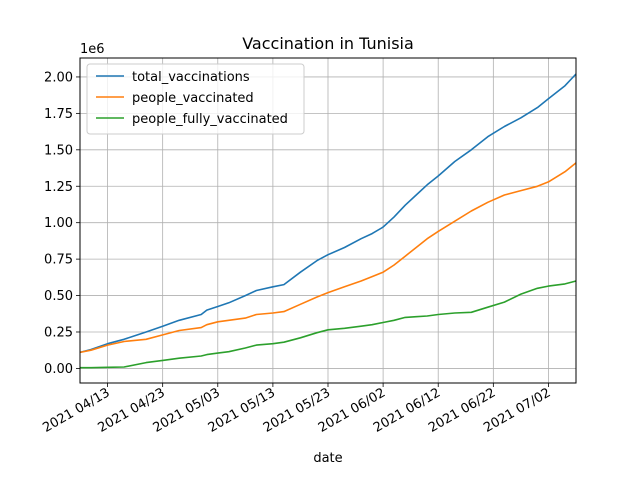 This screenshot has height=480, width=640. Describe the element at coordinates (58, 114) in the screenshot. I see `y-tick-label: 1.75` at that location.